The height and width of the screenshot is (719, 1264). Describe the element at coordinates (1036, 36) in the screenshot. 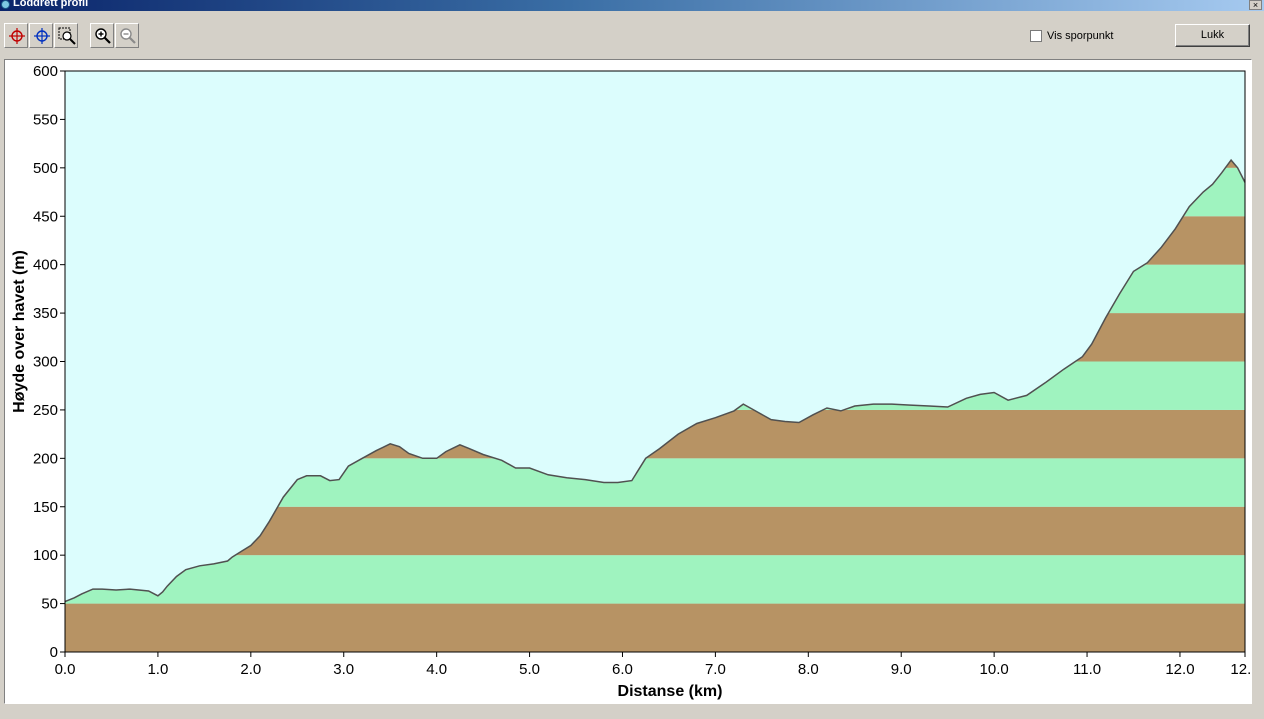

I see `vis-sporpunkt-checkbox` at that location.